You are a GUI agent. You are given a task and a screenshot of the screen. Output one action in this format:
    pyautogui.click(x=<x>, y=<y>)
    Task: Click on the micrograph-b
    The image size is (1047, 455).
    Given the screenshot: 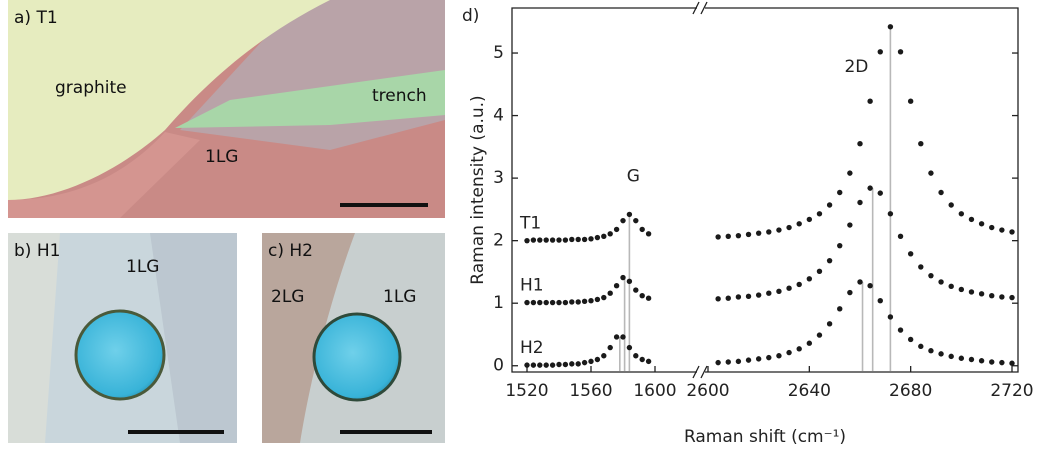 What is the action you would take?
    pyautogui.click(x=122, y=338)
    